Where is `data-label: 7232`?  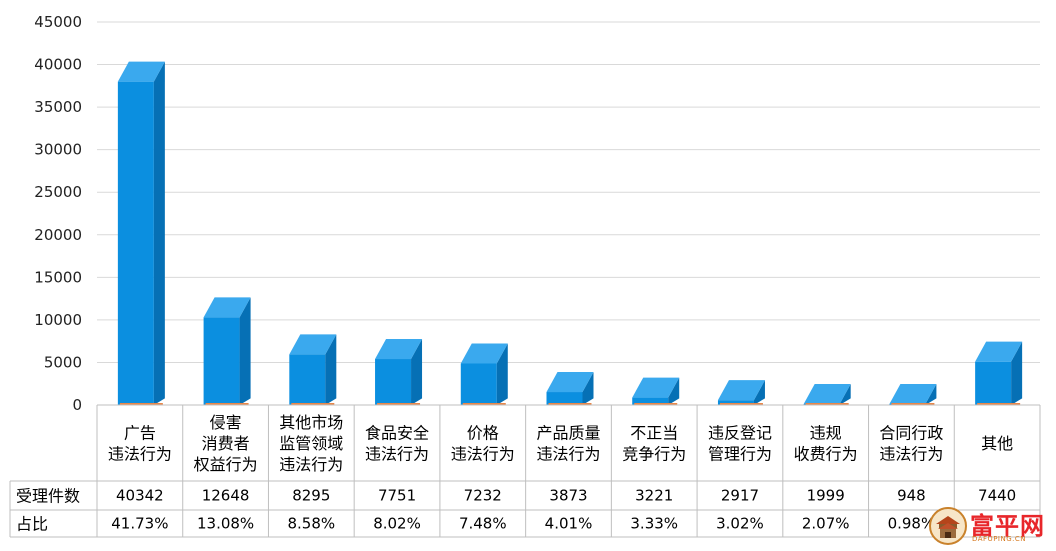 data-label: 7232 is located at coordinates (483, 496).